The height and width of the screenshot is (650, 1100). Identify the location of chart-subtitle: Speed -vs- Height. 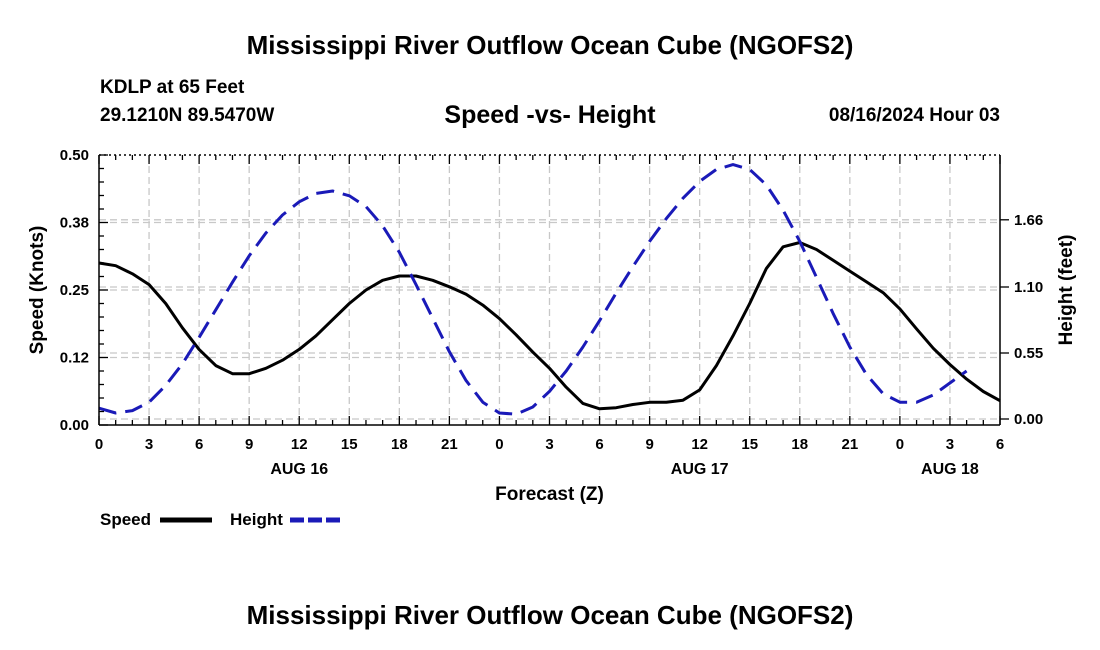
(550, 115).